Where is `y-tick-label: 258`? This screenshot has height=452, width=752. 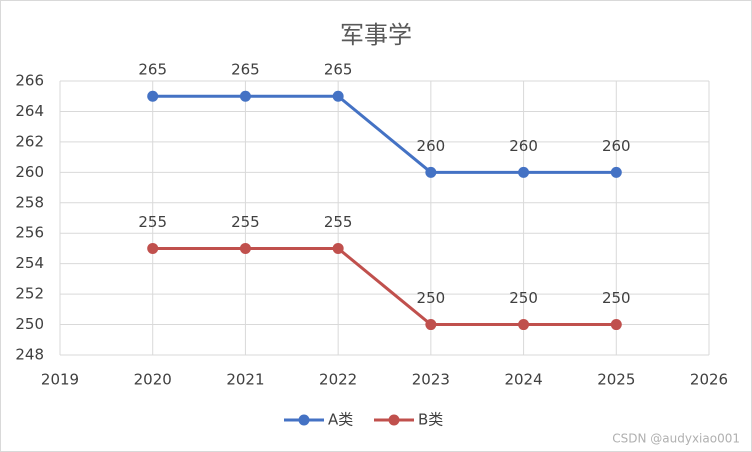 y-tick-label: 258 is located at coordinates (29, 202).